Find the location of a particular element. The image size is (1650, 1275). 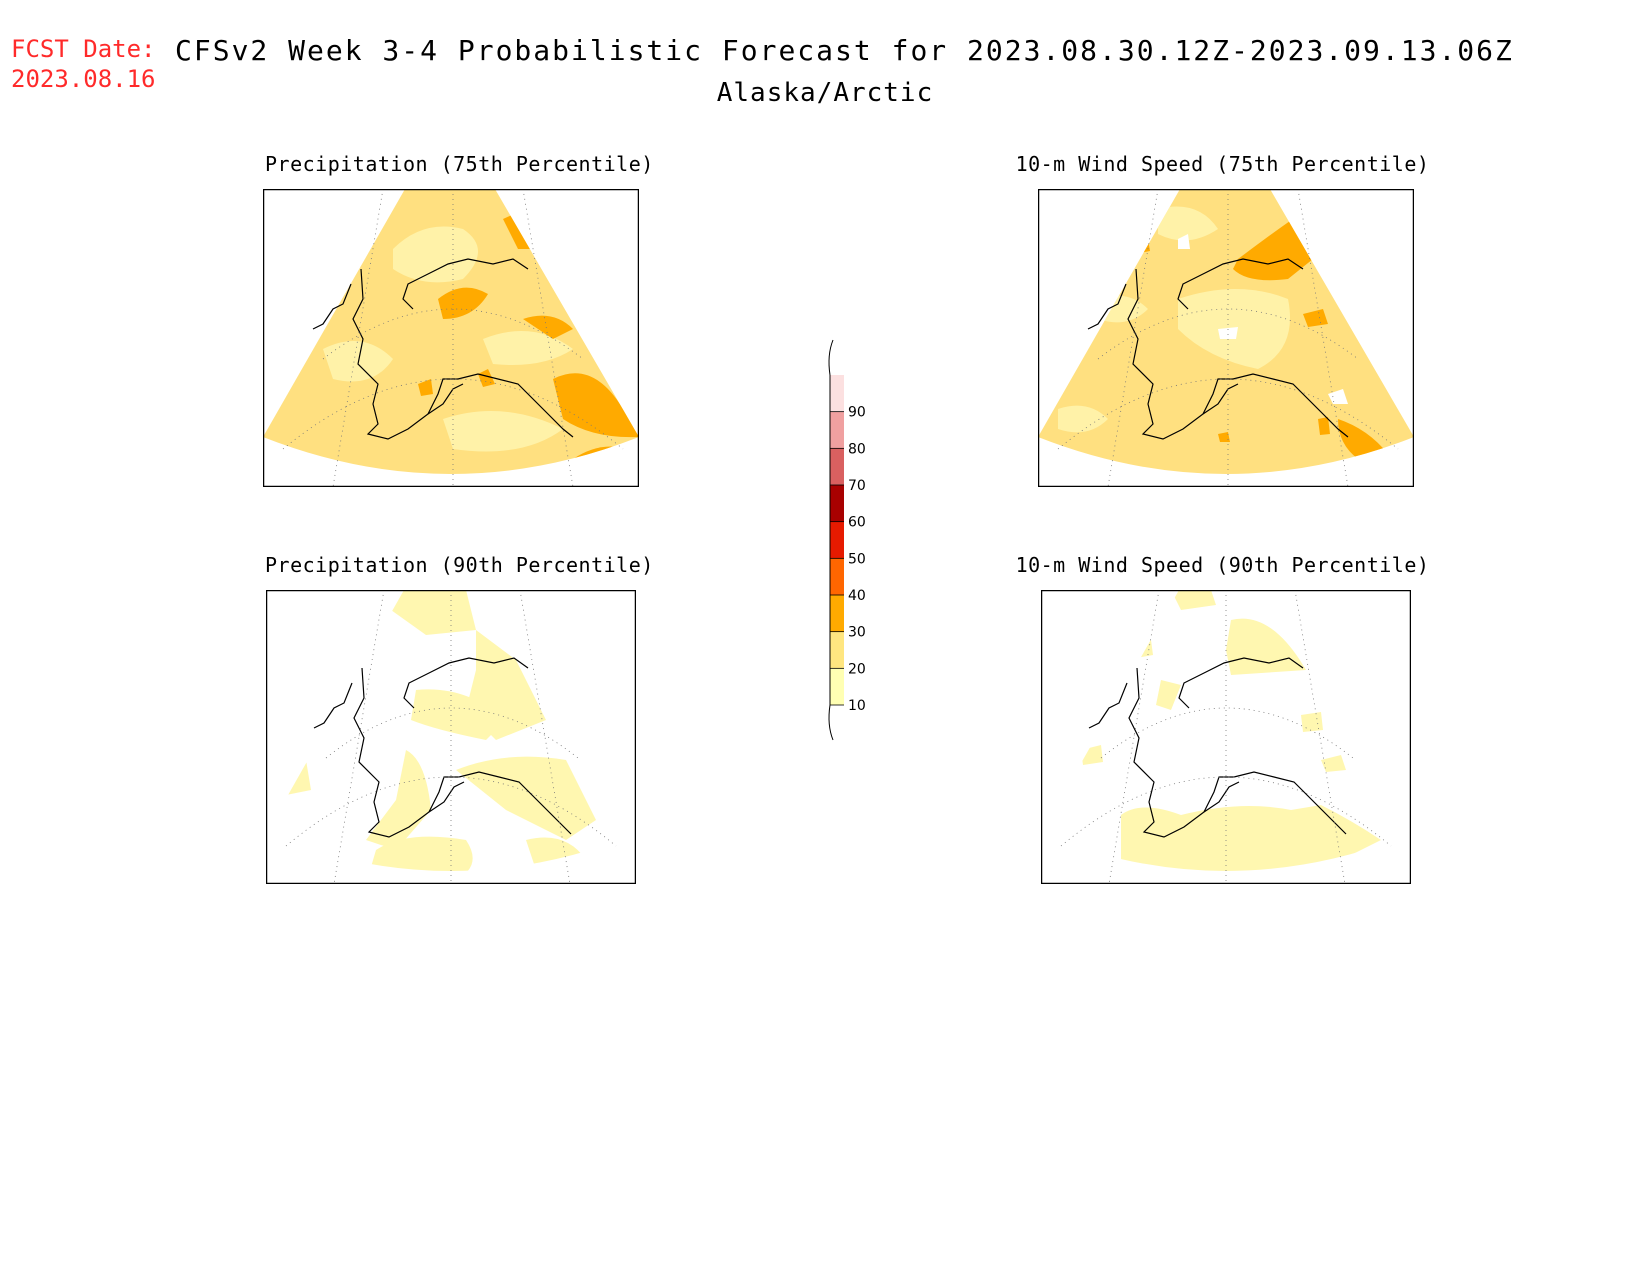

colorbar-tick-label: 30 is located at coordinates (857, 633).